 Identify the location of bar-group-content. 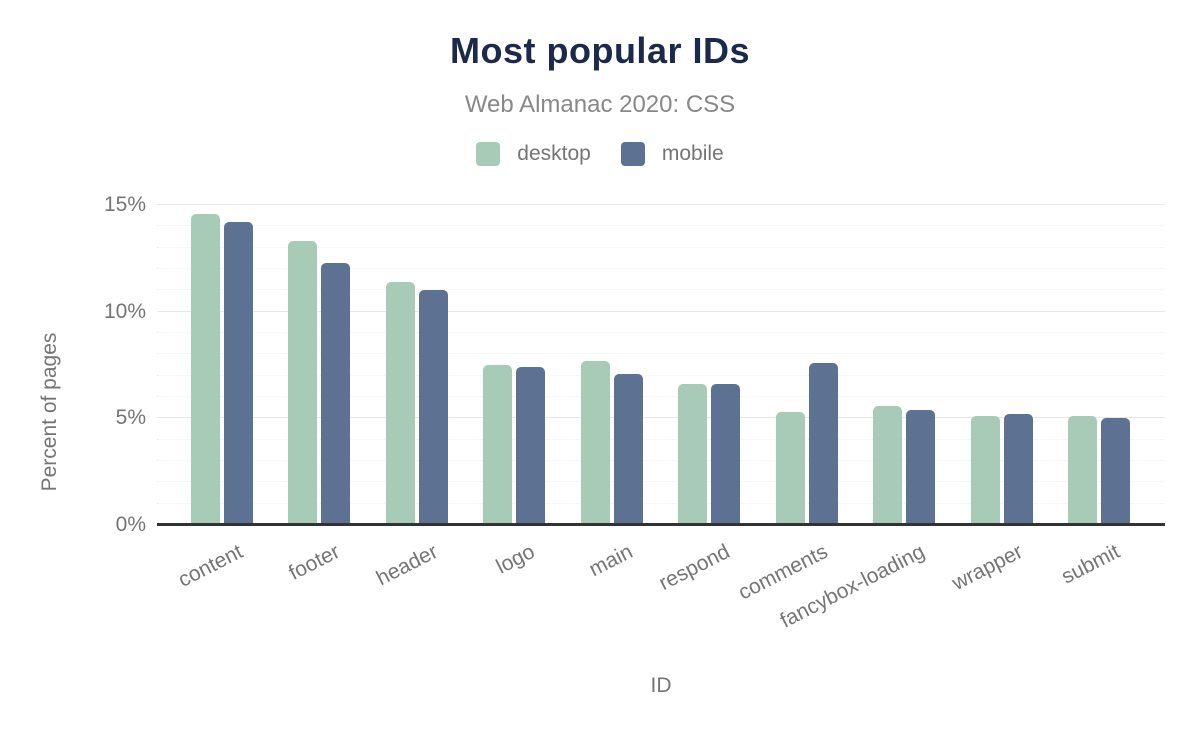
(222, 360).